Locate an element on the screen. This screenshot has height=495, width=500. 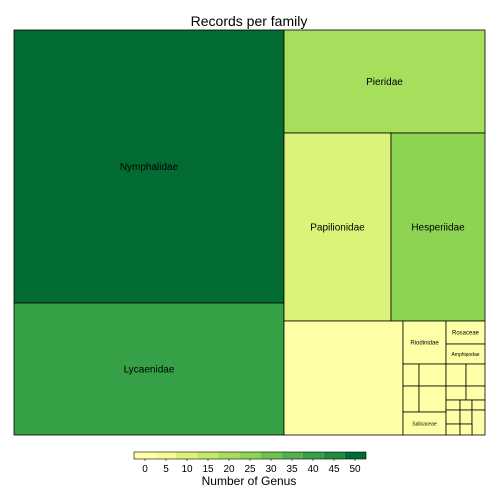
cell-label-lycaenidae: Lycaenidae is located at coordinates (149, 370).